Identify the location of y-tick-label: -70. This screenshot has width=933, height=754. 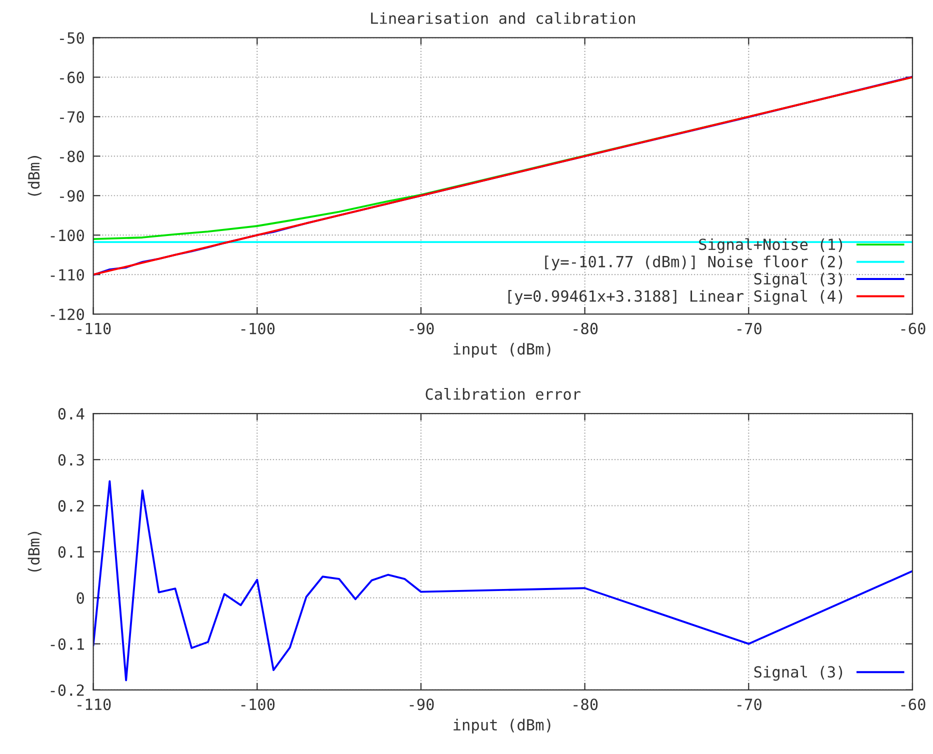
(72, 117).